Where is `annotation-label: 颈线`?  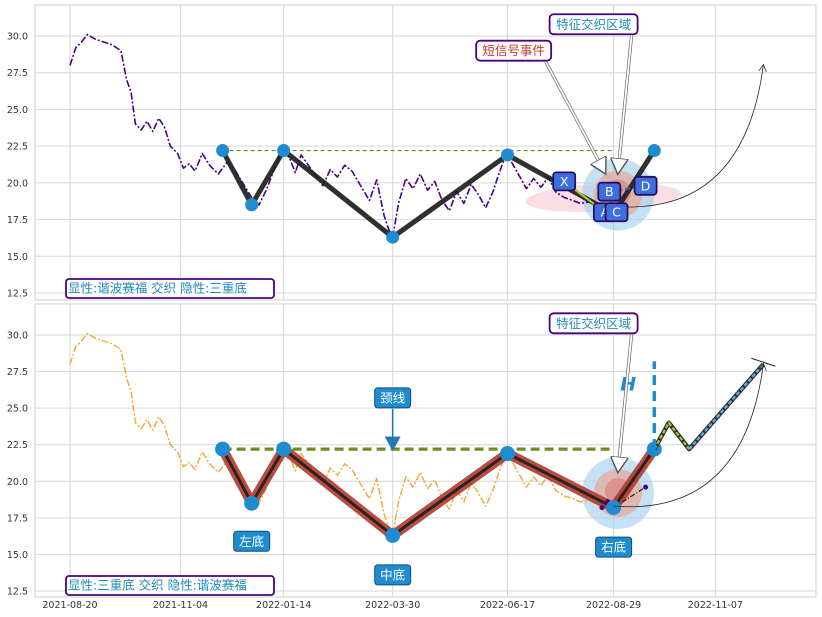 annotation-label: 颈线 is located at coordinates (393, 397).